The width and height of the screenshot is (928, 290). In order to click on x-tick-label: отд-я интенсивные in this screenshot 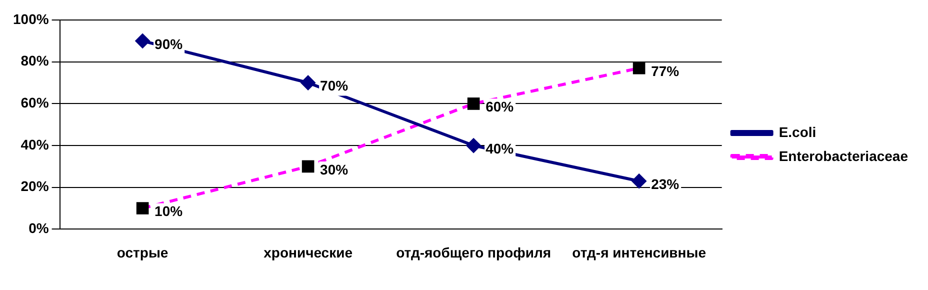, I will do `click(639, 252)`.